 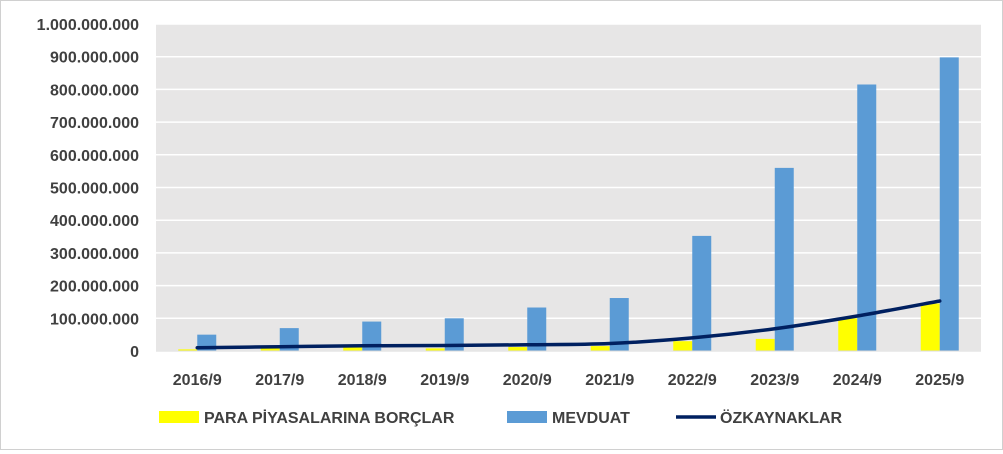 What do you see at coordinates (444, 380) in the screenshot?
I see `x-tick-label: 2019/9` at bounding box center [444, 380].